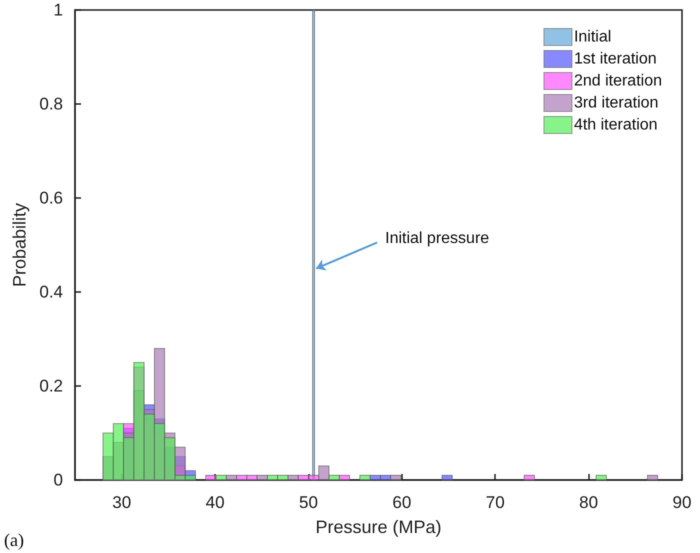 The image size is (700, 553). What do you see at coordinates (593, 37) in the screenshot?
I see `legend-label: Initial` at bounding box center [593, 37].